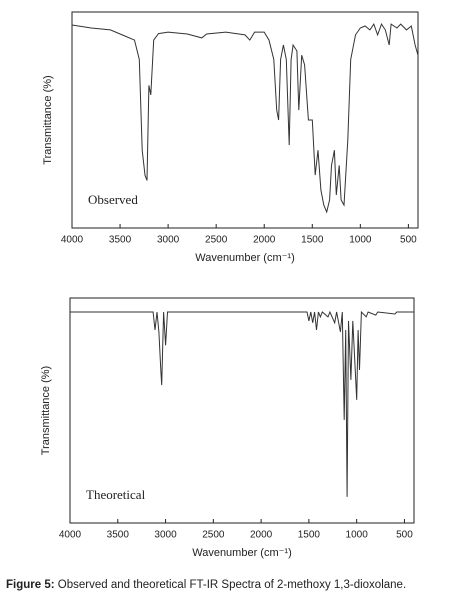 The height and width of the screenshot is (599, 459). I want to click on caption-label: Figure 5:, so click(30, 585).